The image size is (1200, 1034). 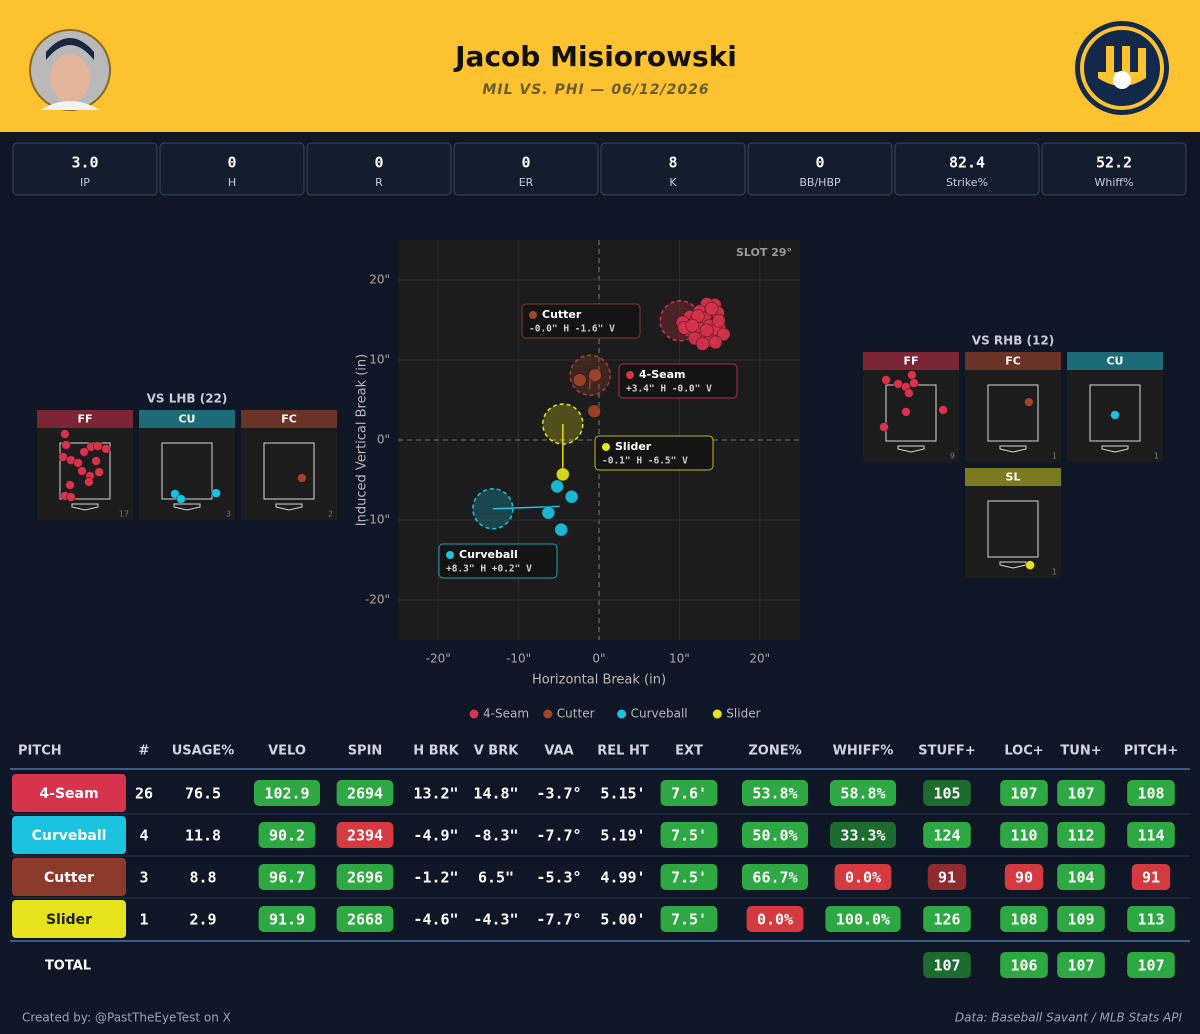 What do you see at coordinates (126, 1018) in the screenshot?
I see `footer-credit: Created by: @PastTheEyeTest on X` at bounding box center [126, 1018].